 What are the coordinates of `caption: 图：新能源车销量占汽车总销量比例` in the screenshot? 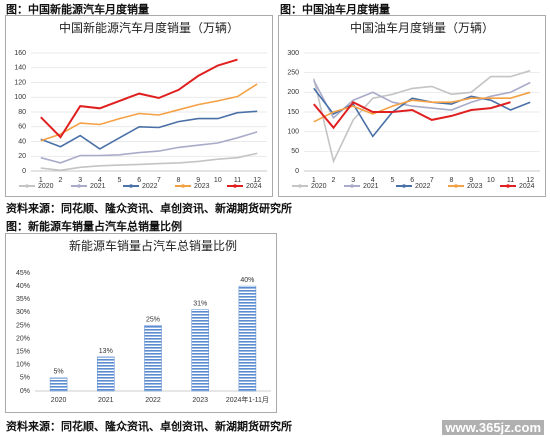 It's located at (94, 227).